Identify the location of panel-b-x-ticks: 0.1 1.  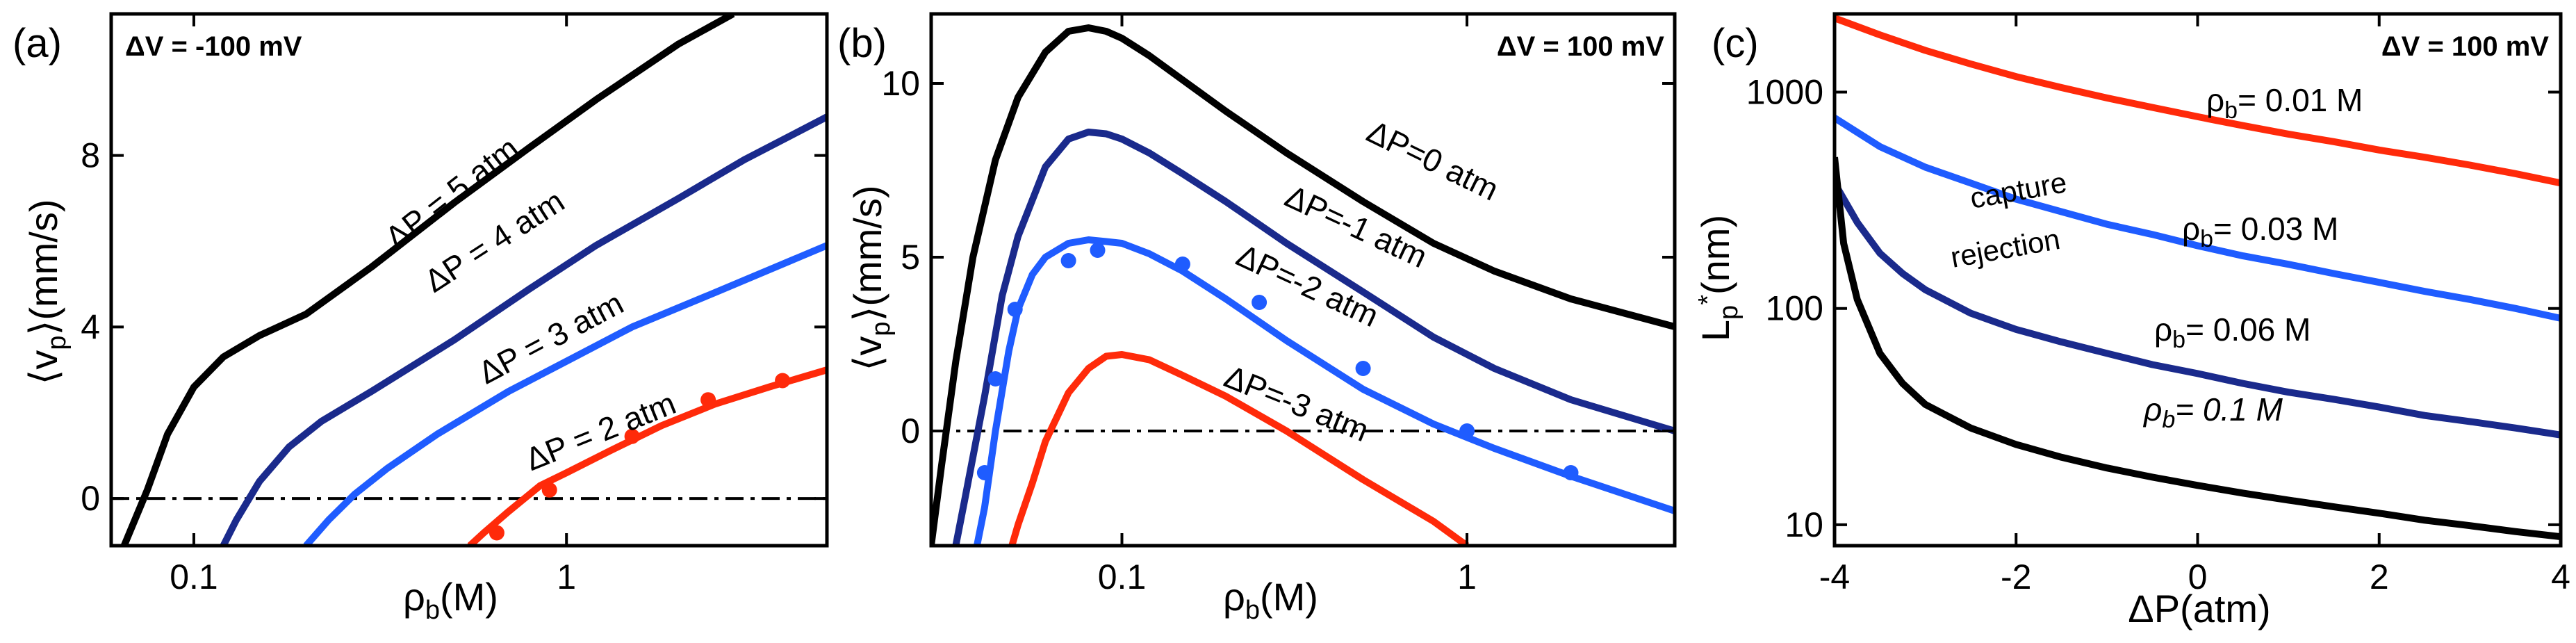
(1287, 305).